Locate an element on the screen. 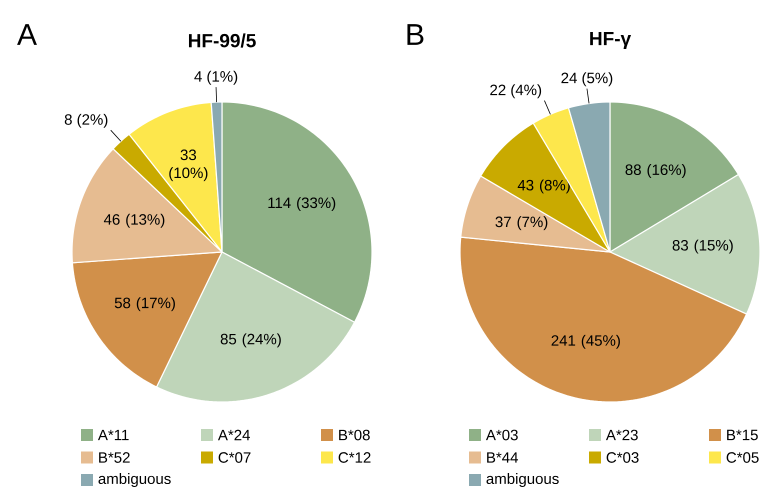 This screenshot has height=489, width=779. data-label: 43 (8%) is located at coordinates (544, 186).